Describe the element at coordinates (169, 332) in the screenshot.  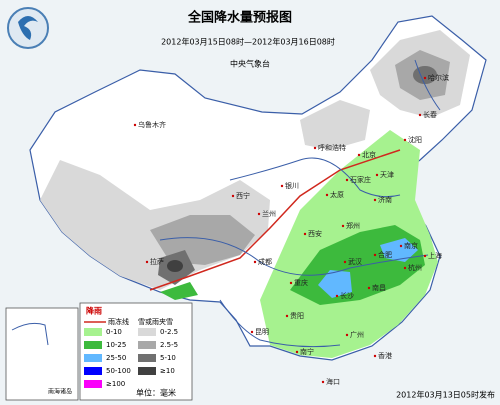
I see `snow-label: 0-2.5` at that location.